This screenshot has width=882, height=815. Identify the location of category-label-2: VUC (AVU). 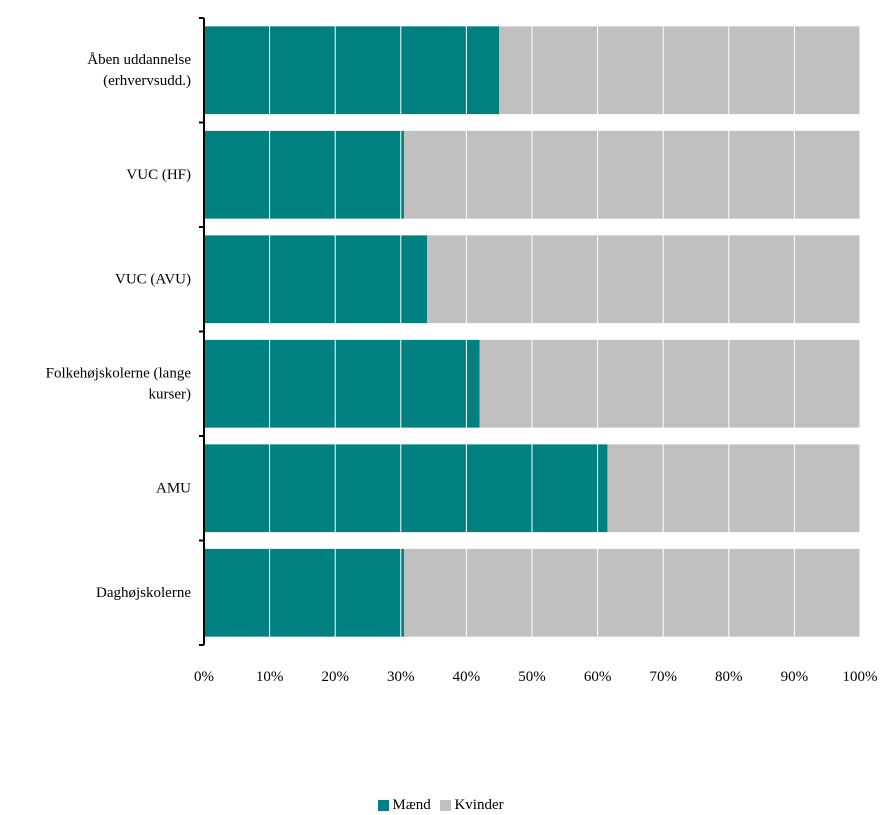
(153, 279).